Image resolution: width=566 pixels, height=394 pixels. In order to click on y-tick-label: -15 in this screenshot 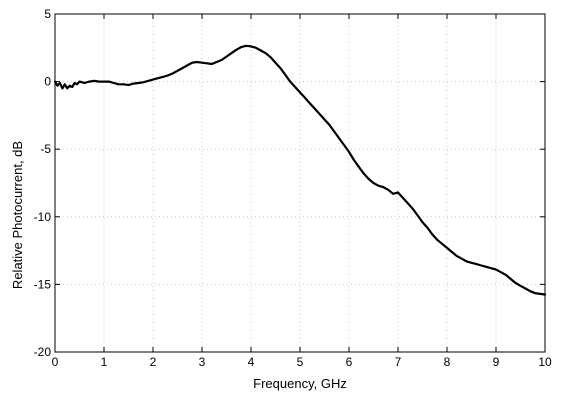, I will do `click(43, 284)`.